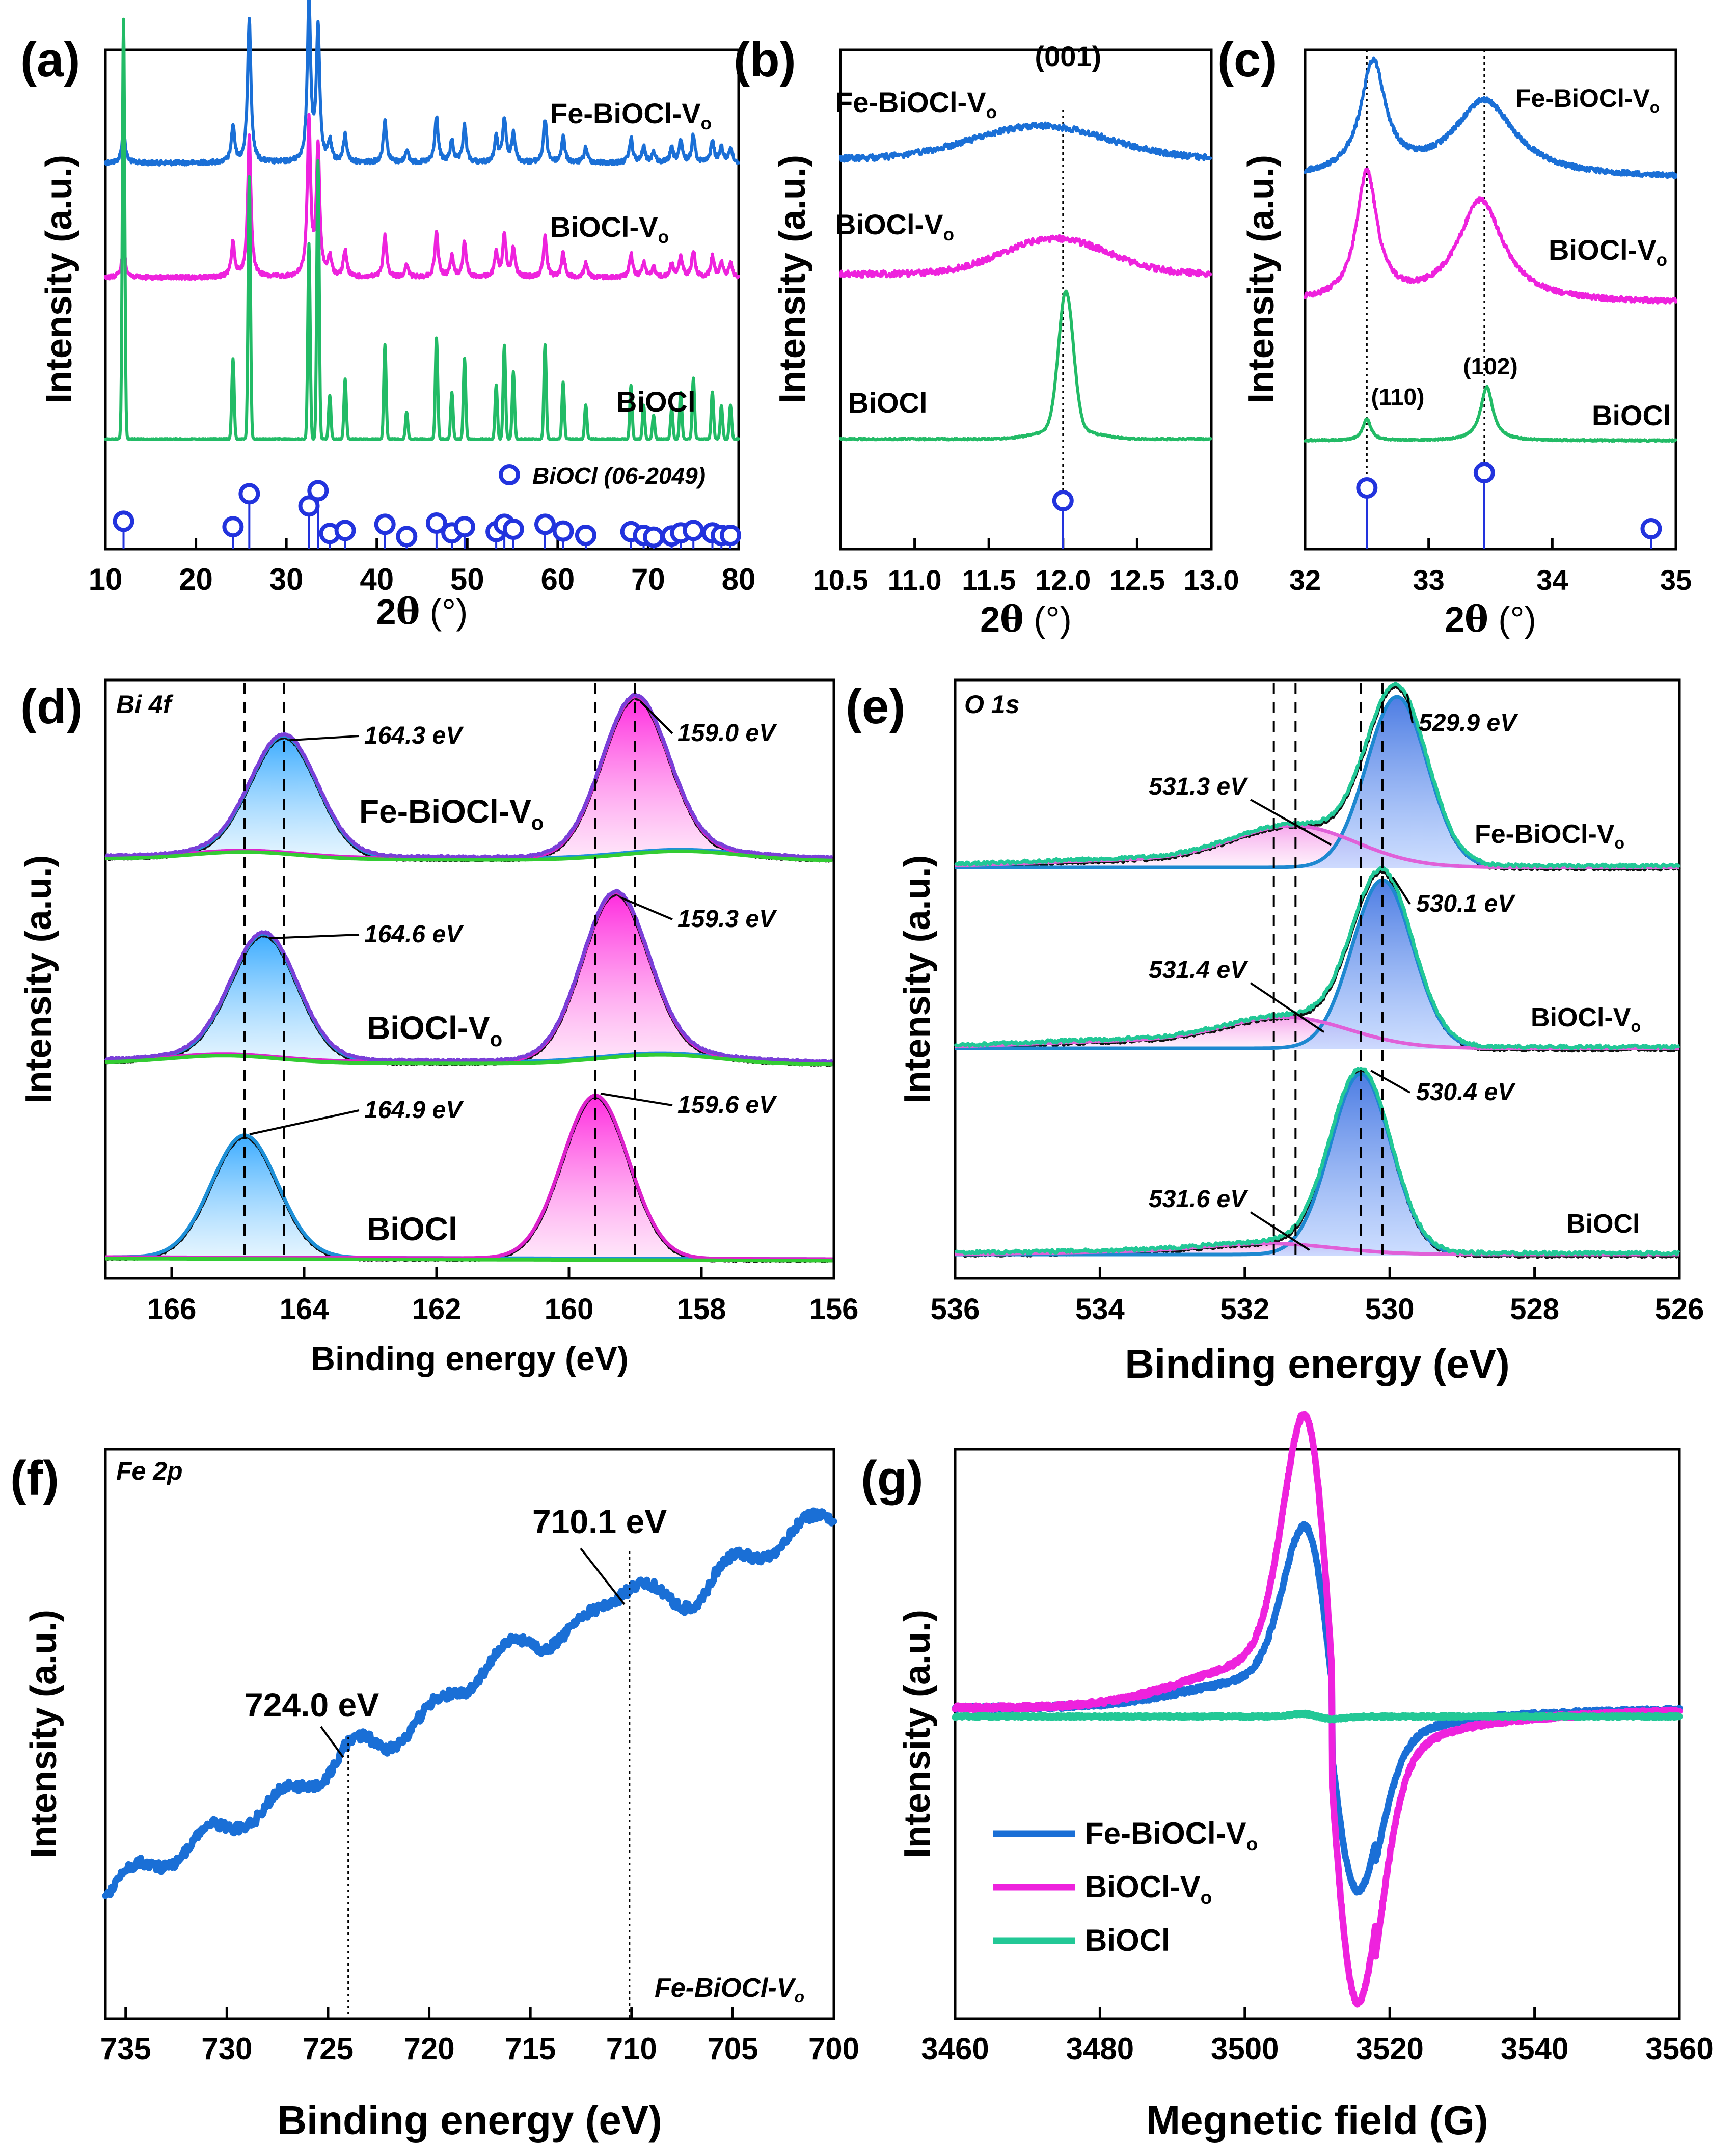 The image size is (1736, 2153). What do you see at coordinates (1025, 257) in the screenshot?
I see `series-b-BiOCl-Vo` at bounding box center [1025, 257].